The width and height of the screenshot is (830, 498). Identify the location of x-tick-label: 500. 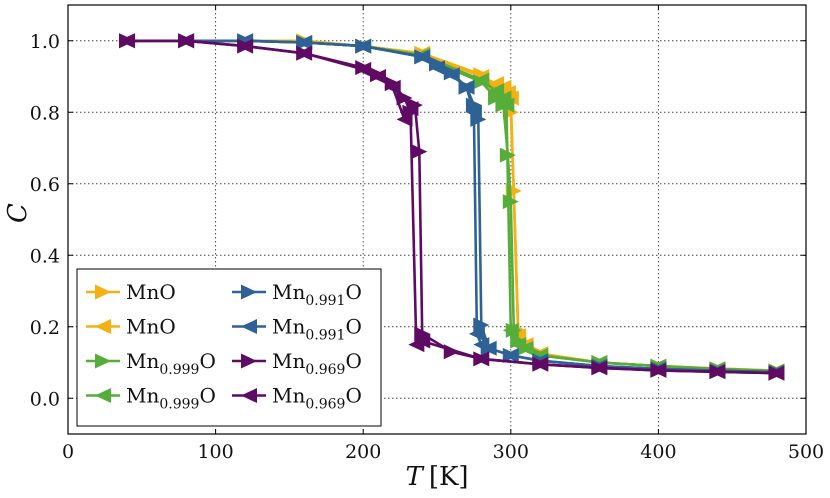
(806, 452).